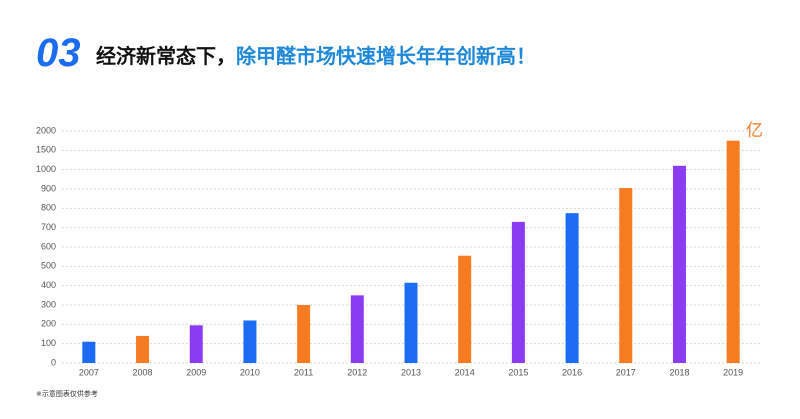 This screenshot has height=419, width=800. What do you see at coordinates (58, 53) in the screenshot?
I see `badge: 03` at bounding box center [58, 53].